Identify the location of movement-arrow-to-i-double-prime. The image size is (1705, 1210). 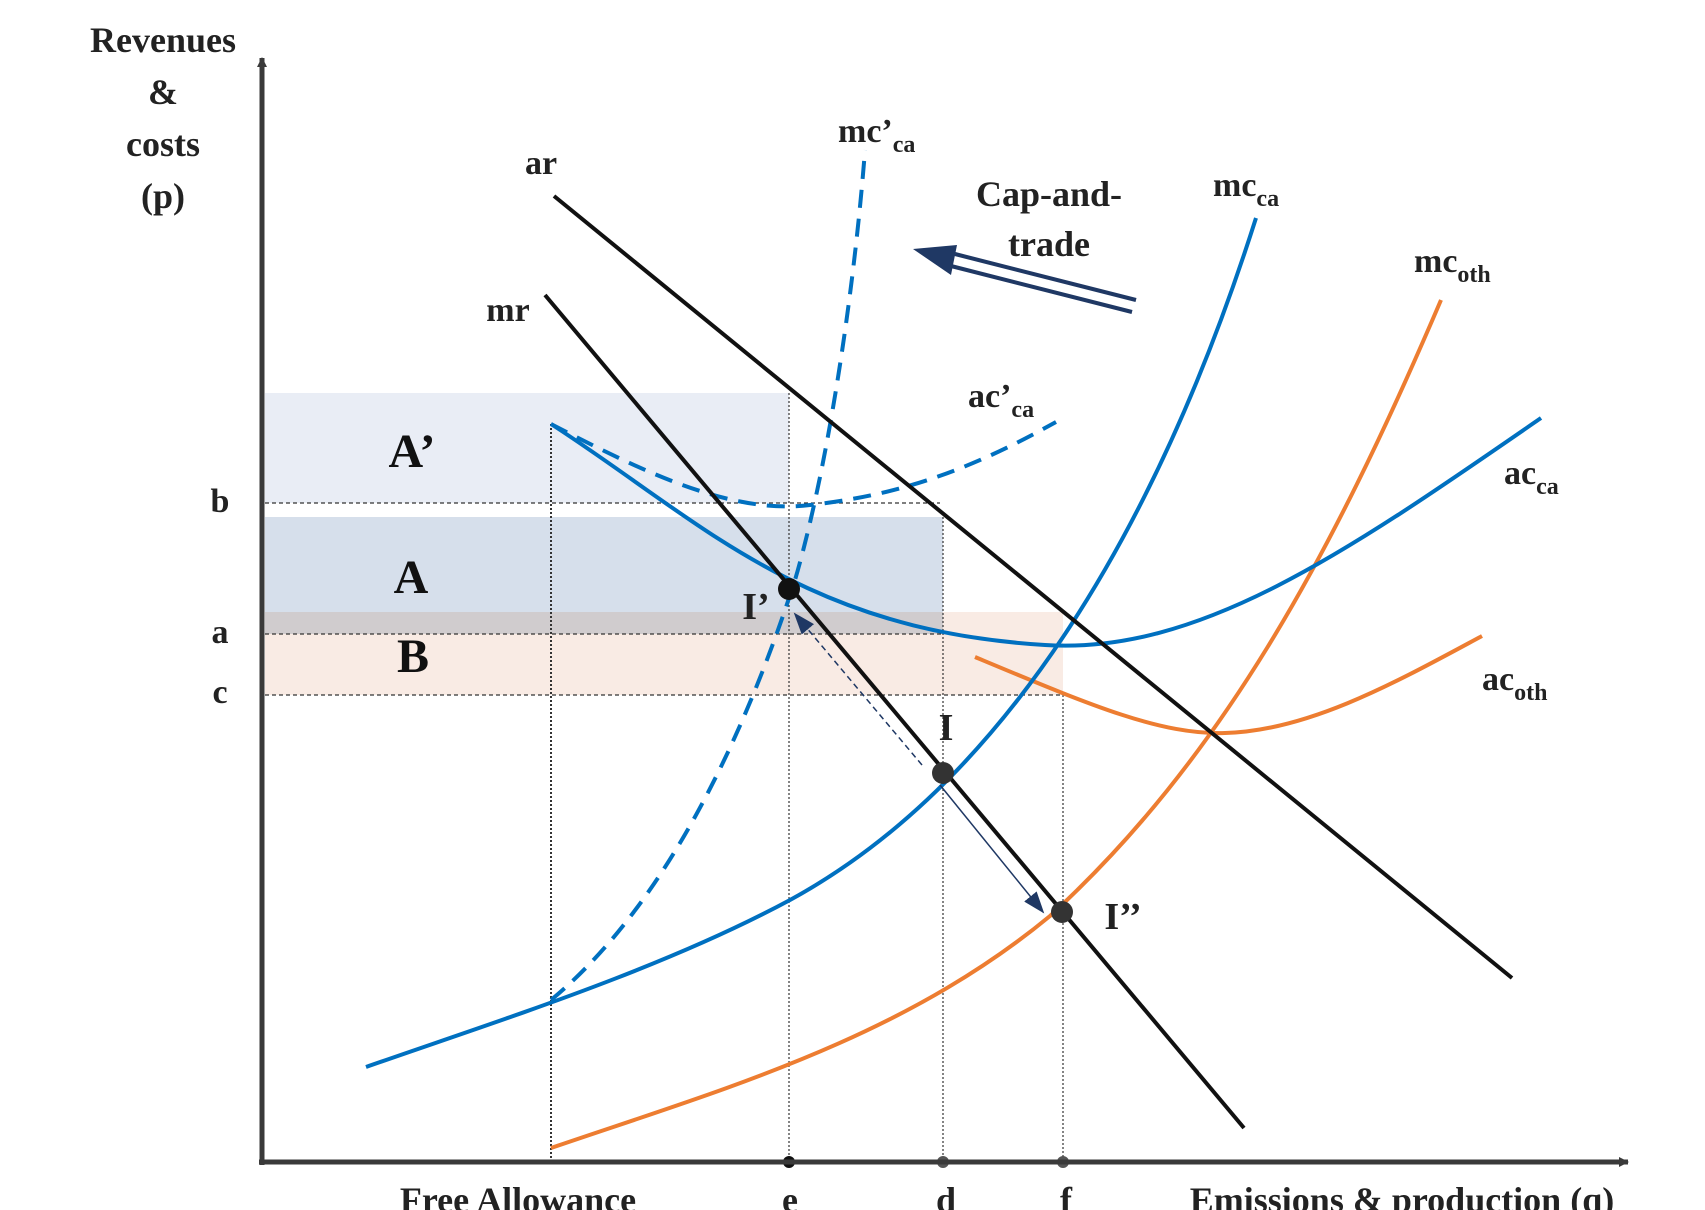
(992, 849).